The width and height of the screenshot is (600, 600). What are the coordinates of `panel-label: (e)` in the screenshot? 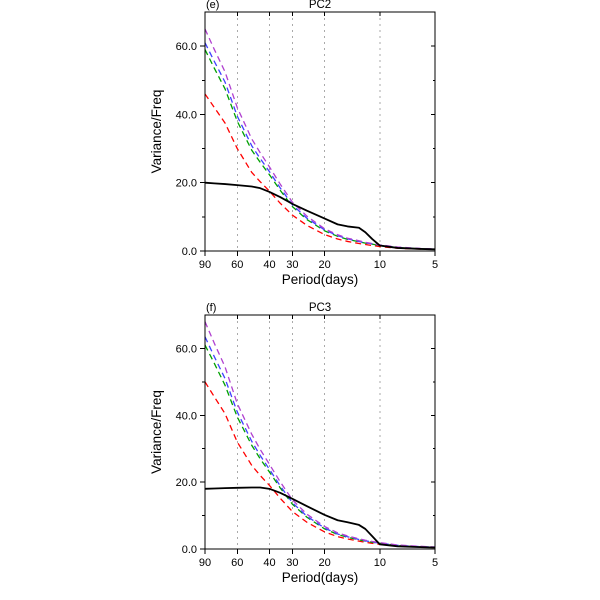 It's located at (212, 5).